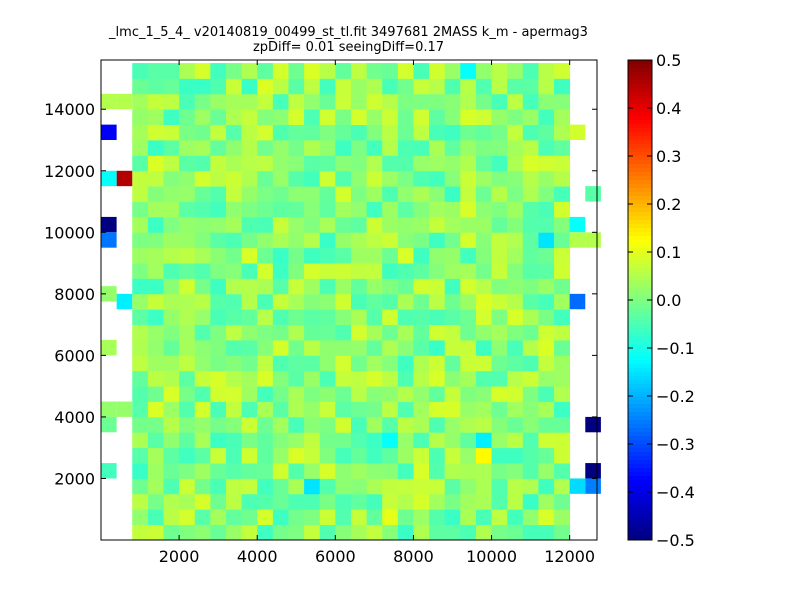  I want to click on colorbar-tick-label: 0.5, so click(668, 60).